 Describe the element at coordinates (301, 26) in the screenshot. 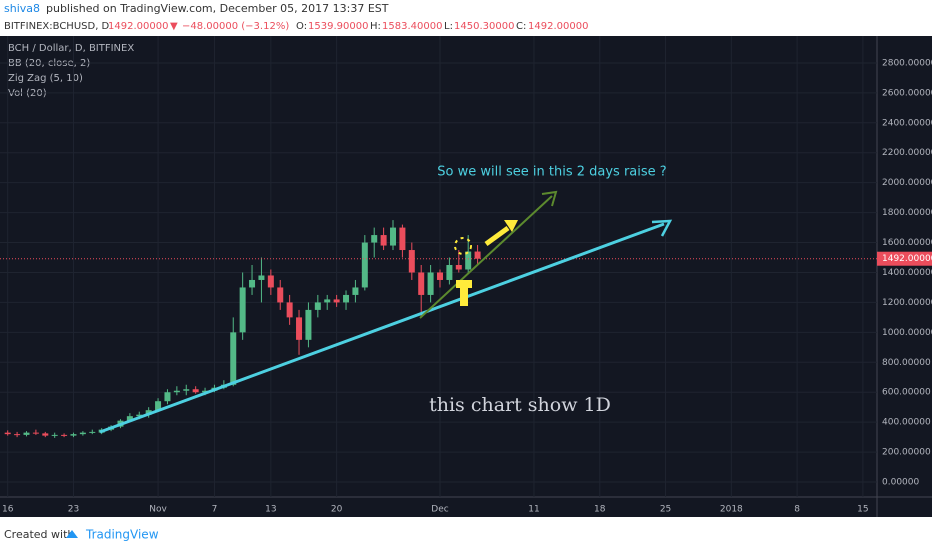

I see `o-label: O:` at that location.